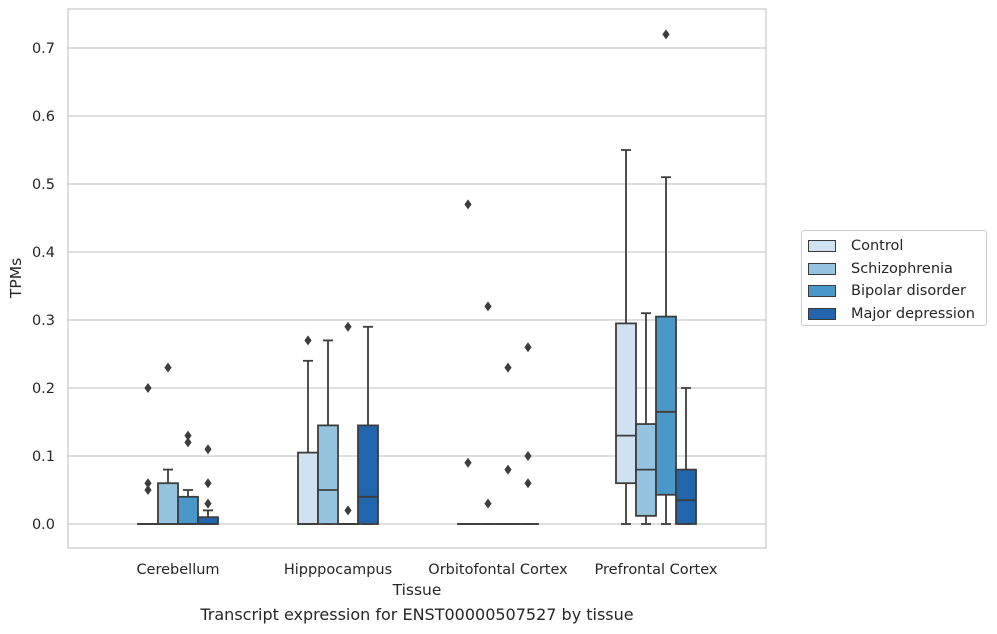  What do you see at coordinates (43, 117) in the screenshot?
I see `y-tick-label: 0.6` at bounding box center [43, 117].